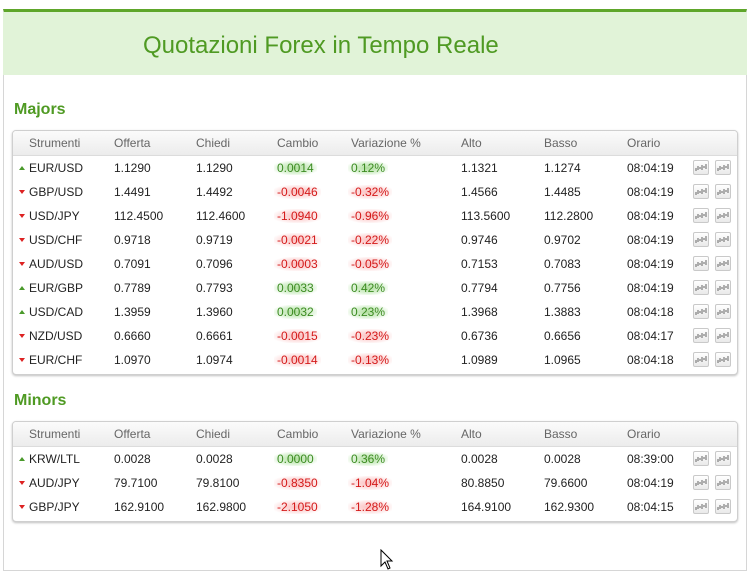 The image size is (752, 586). Describe the element at coordinates (54, 216) in the screenshot. I see `instrument-name: USD/JPY` at that location.